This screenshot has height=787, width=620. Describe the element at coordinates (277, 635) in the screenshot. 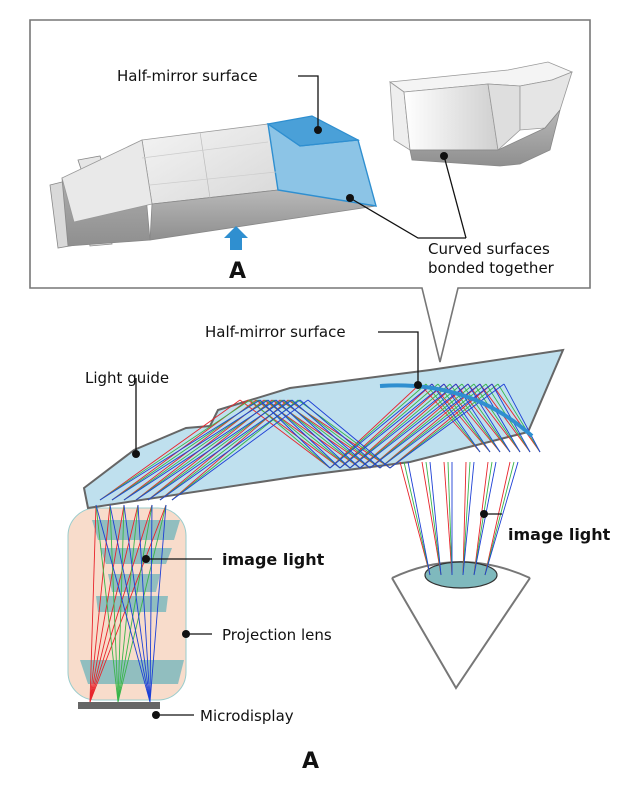

I see `projection-lens-label: Projection lens` at that location.